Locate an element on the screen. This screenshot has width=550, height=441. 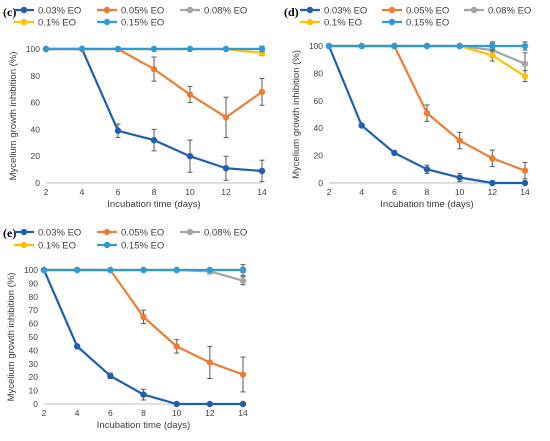
panel-label: (d) is located at coordinates (291, 12).